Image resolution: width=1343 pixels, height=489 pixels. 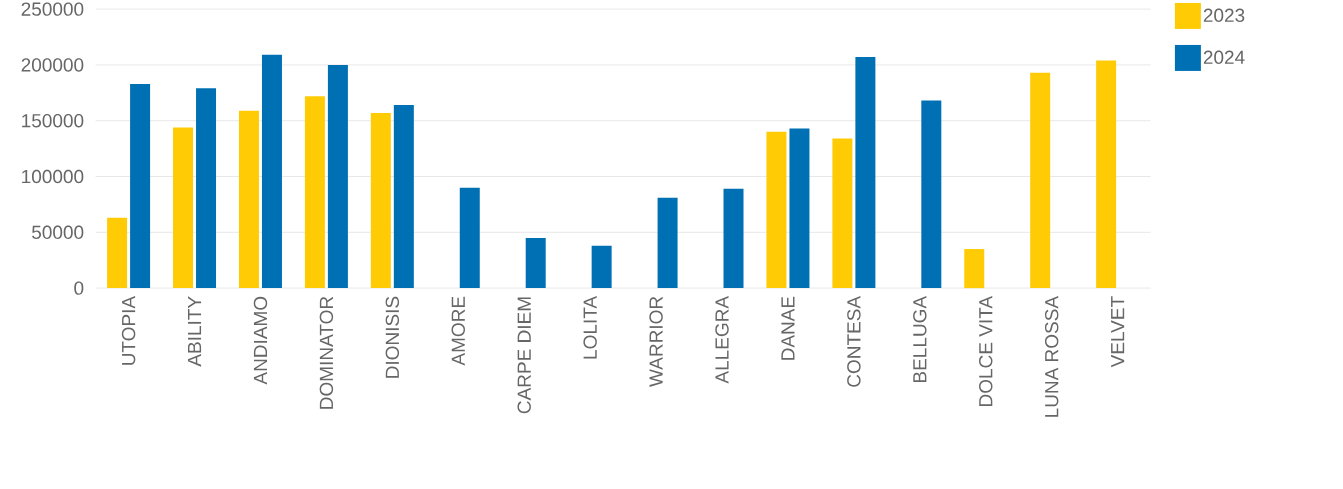 I want to click on y-tick-label: 50000, so click(x=58, y=232).